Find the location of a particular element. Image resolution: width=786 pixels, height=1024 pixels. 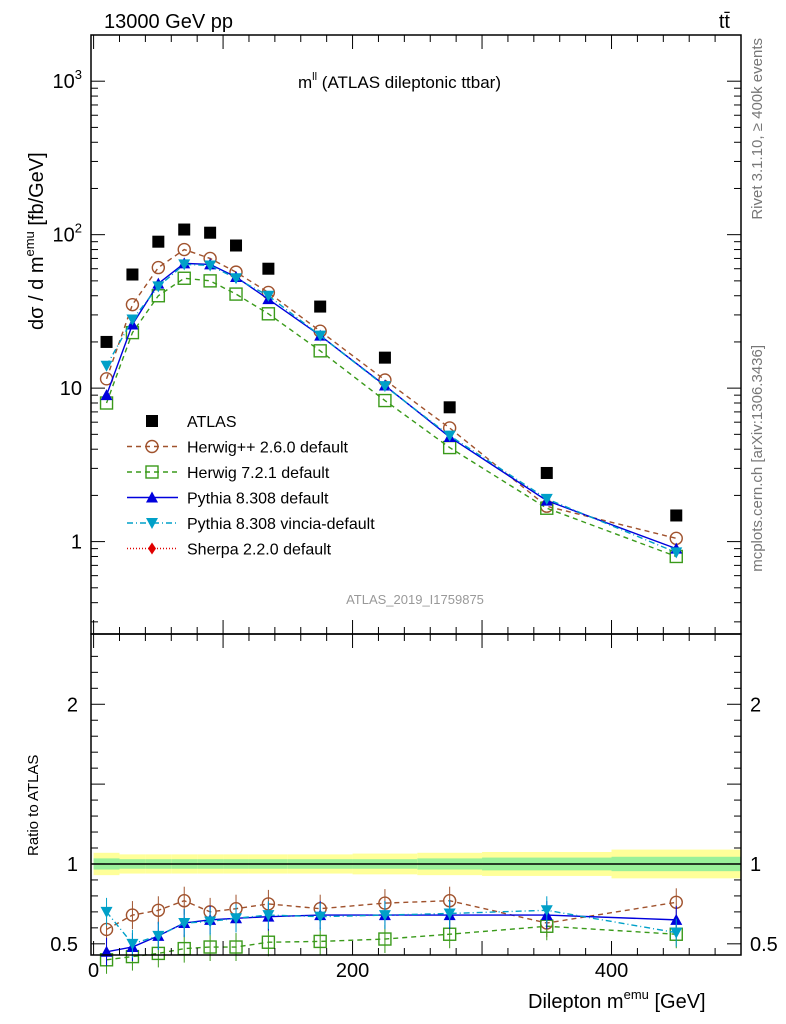

legend-label: Sherpa 2.2.0 default is located at coordinates (259, 550).